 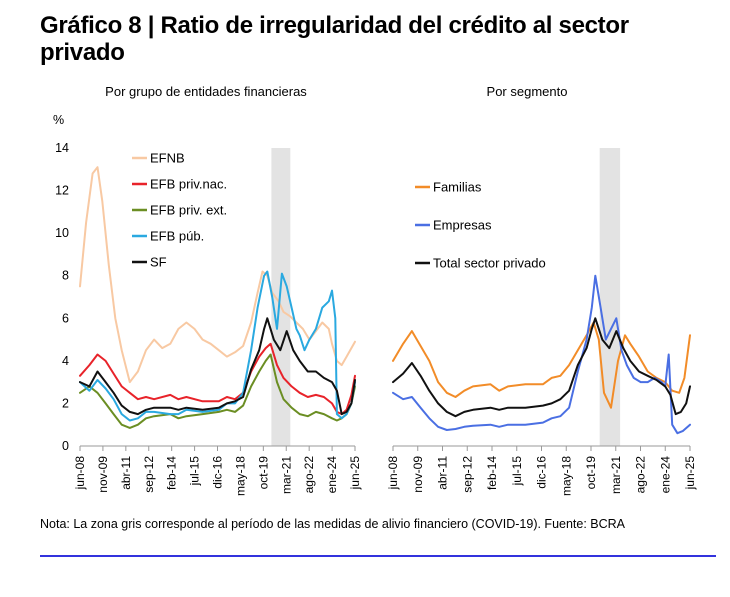 I want to click on left-panel-subtitle: Por grupo de entidades financieras, so click(x=206, y=91).